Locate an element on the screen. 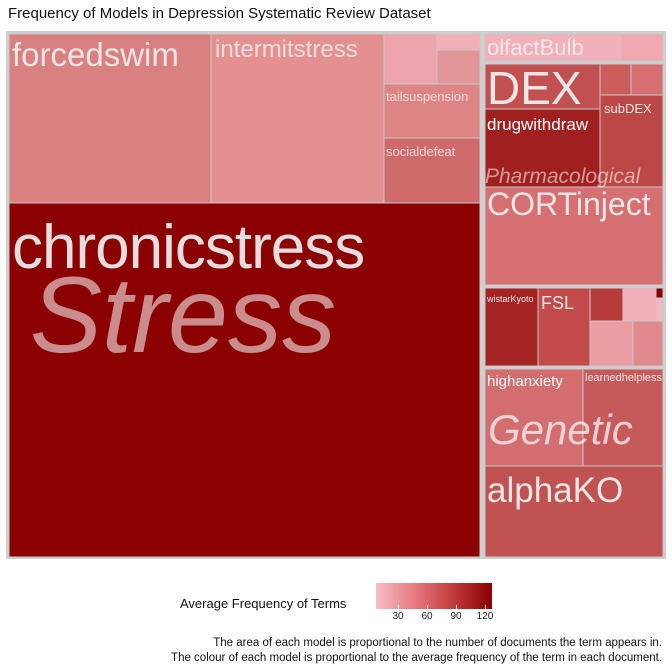 This screenshot has width=672, height=672. cell-label-learnedhelpless: learnedhelpless is located at coordinates (624, 378).